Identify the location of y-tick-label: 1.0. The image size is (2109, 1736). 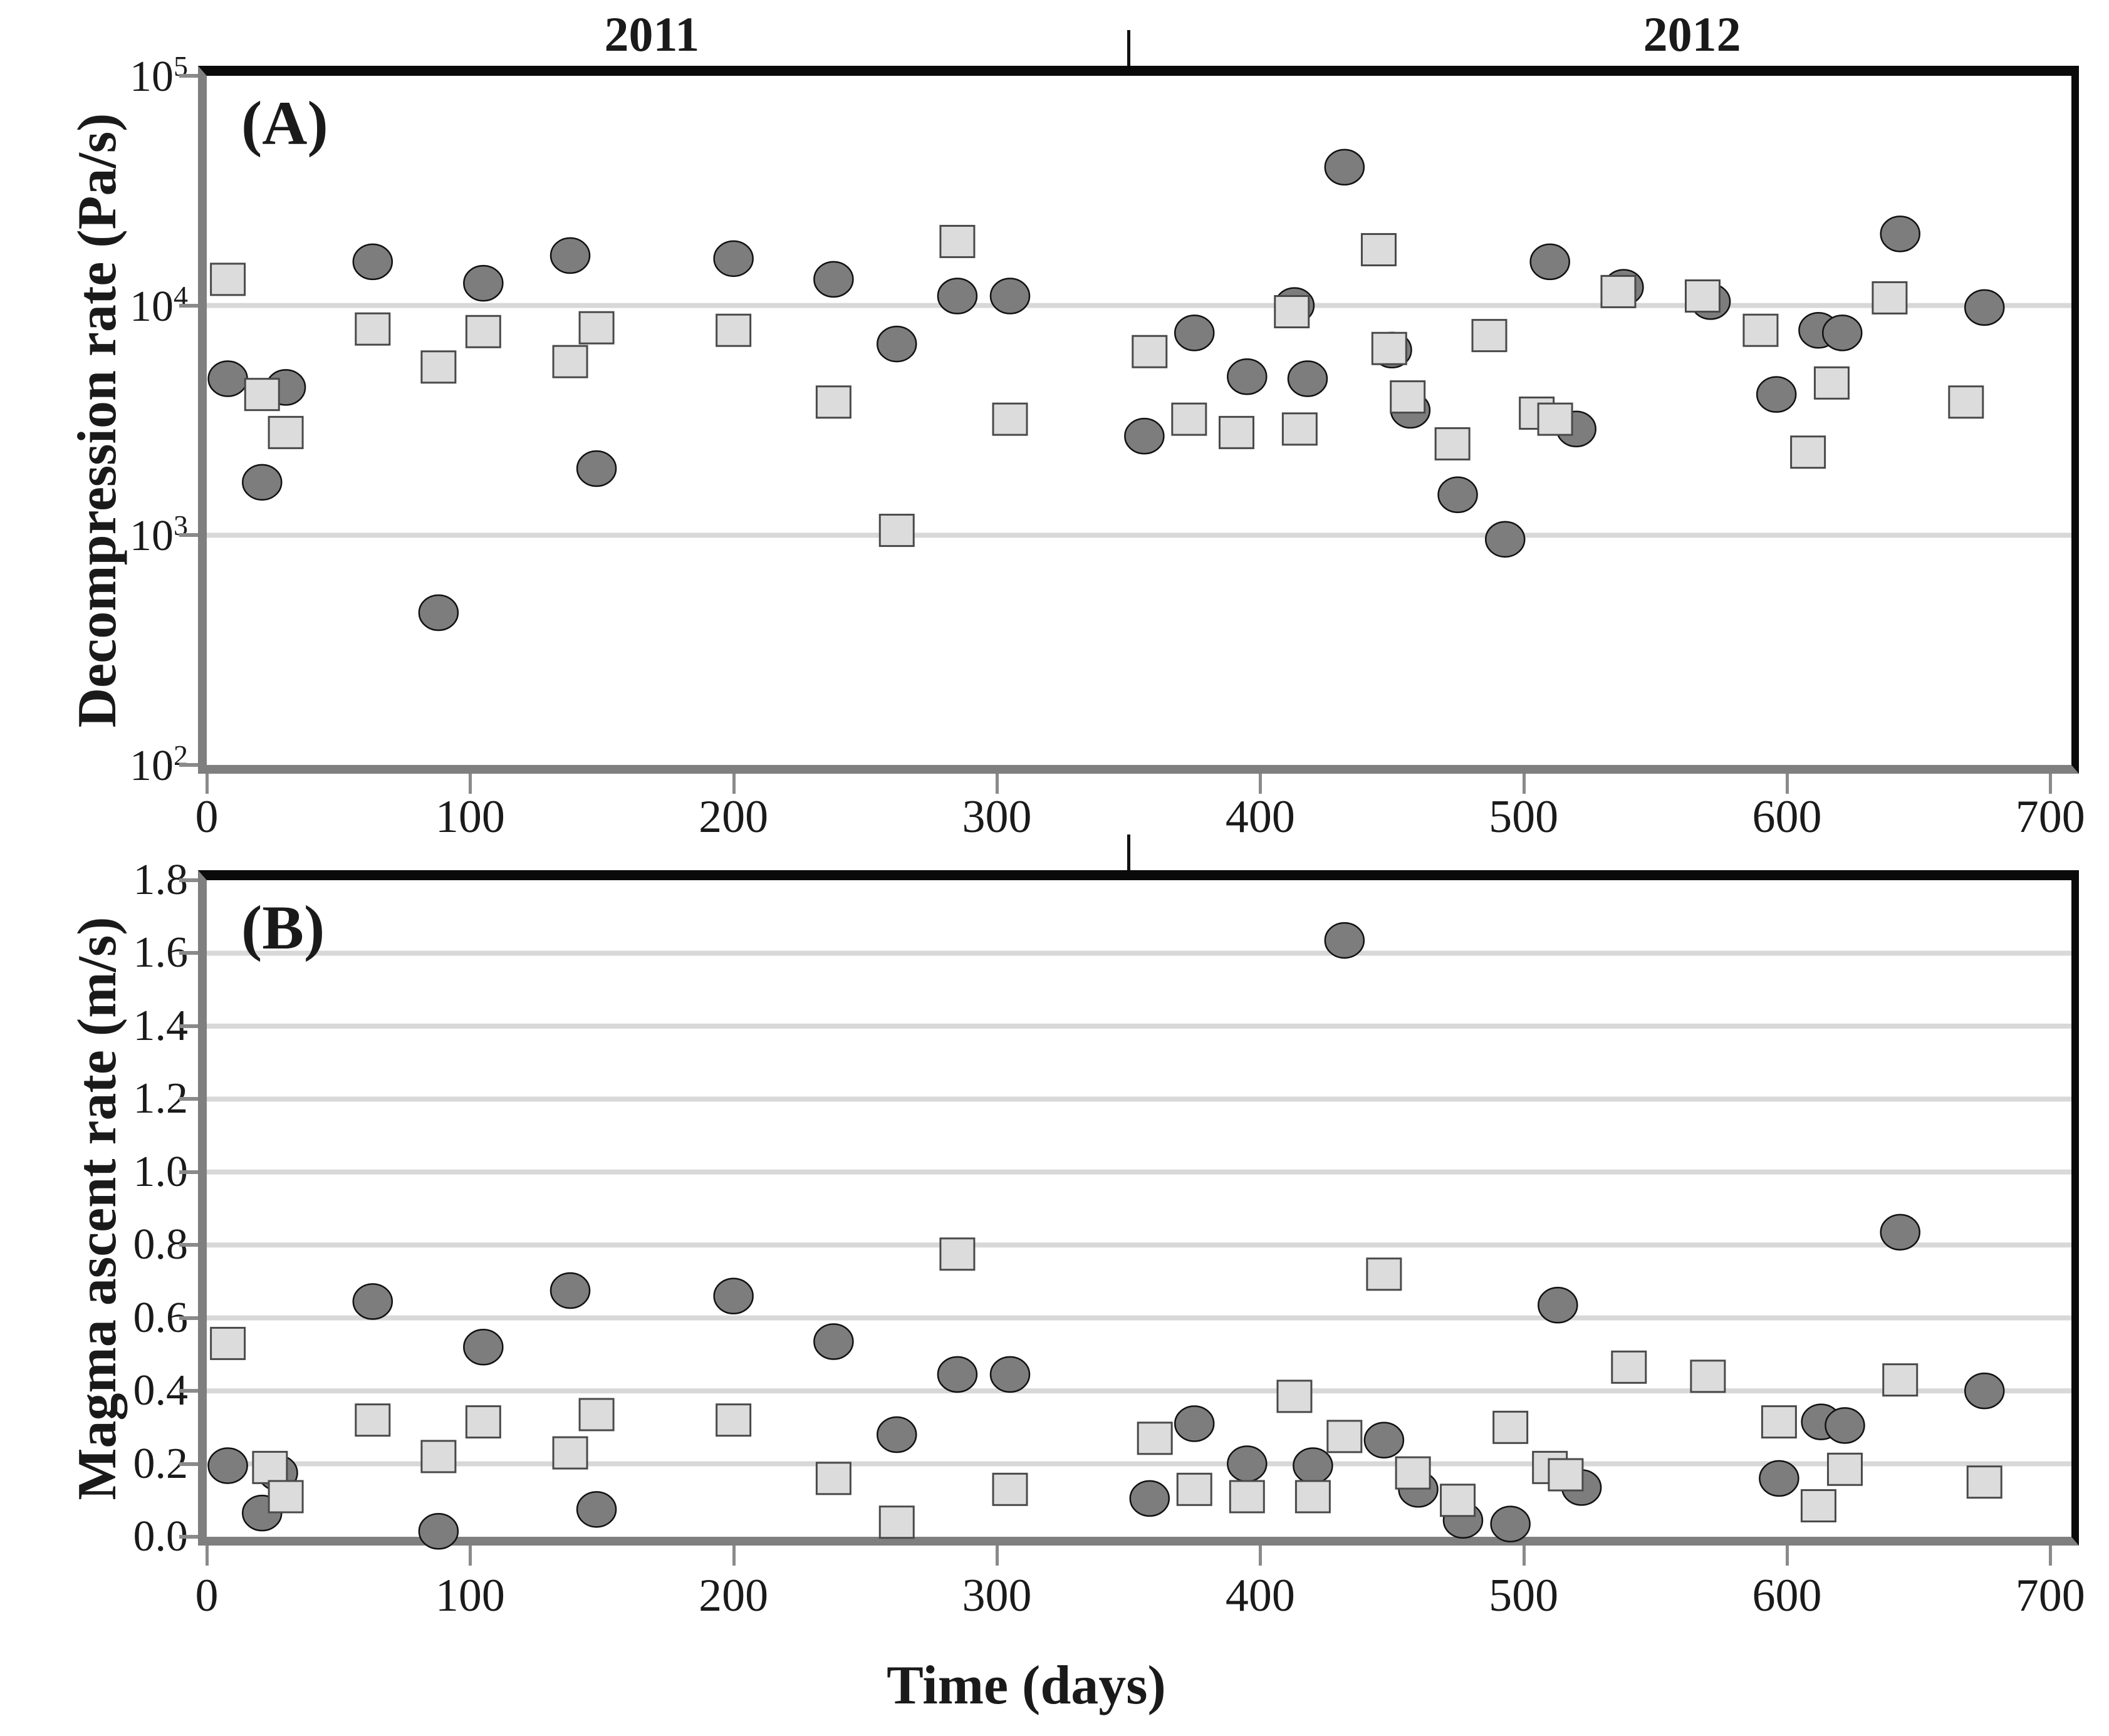
(161, 1171).